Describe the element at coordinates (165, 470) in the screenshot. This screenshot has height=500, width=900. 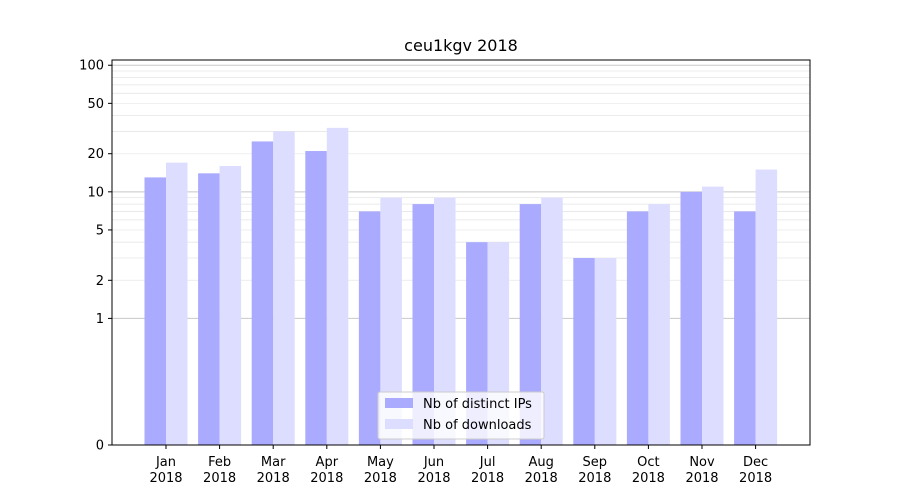
I see `x-tick-label: Jan 2018` at that location.